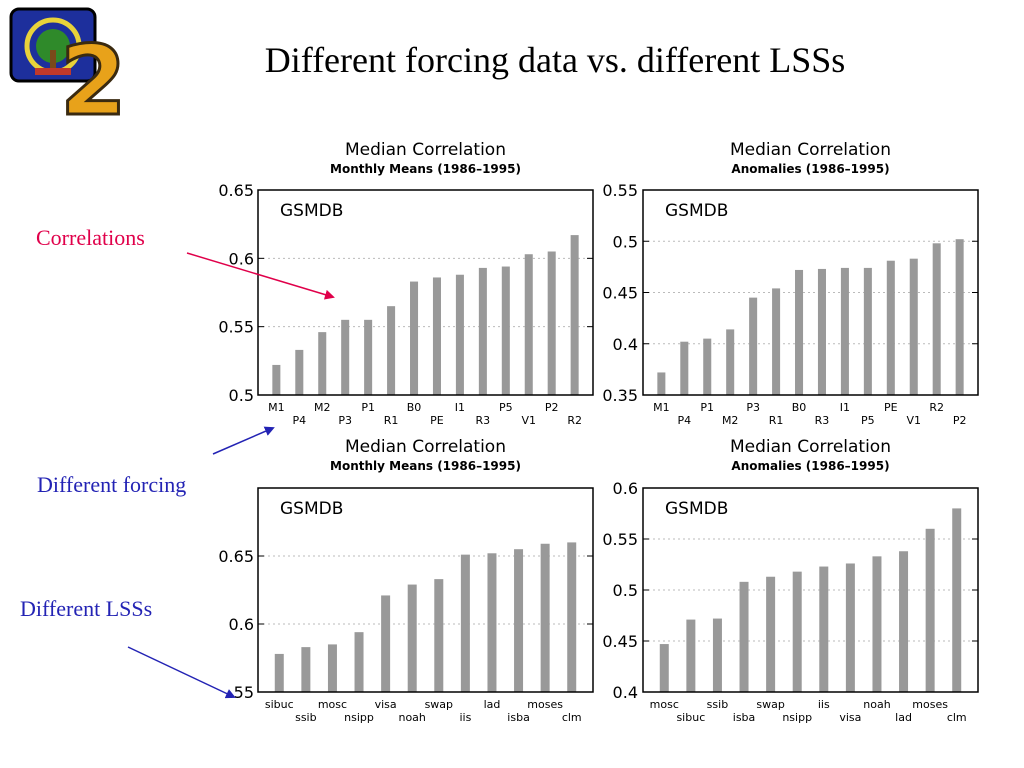 This screenshot has height=768, width=1024. I want to click on chart-0-inner-label: GSMDB, so click(311, 211).